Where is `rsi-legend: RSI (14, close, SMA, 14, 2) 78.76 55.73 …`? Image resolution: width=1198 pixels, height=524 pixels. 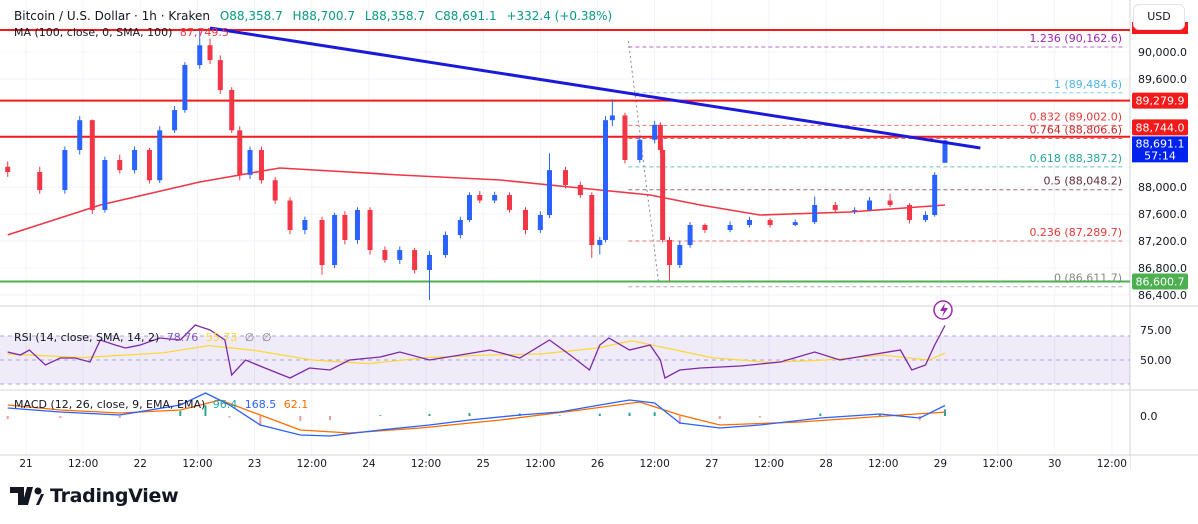 rsi-legend: RSI (14, close, SMA, 14, 2) 78.76 55.73 … is located at coordinates (142, 337).